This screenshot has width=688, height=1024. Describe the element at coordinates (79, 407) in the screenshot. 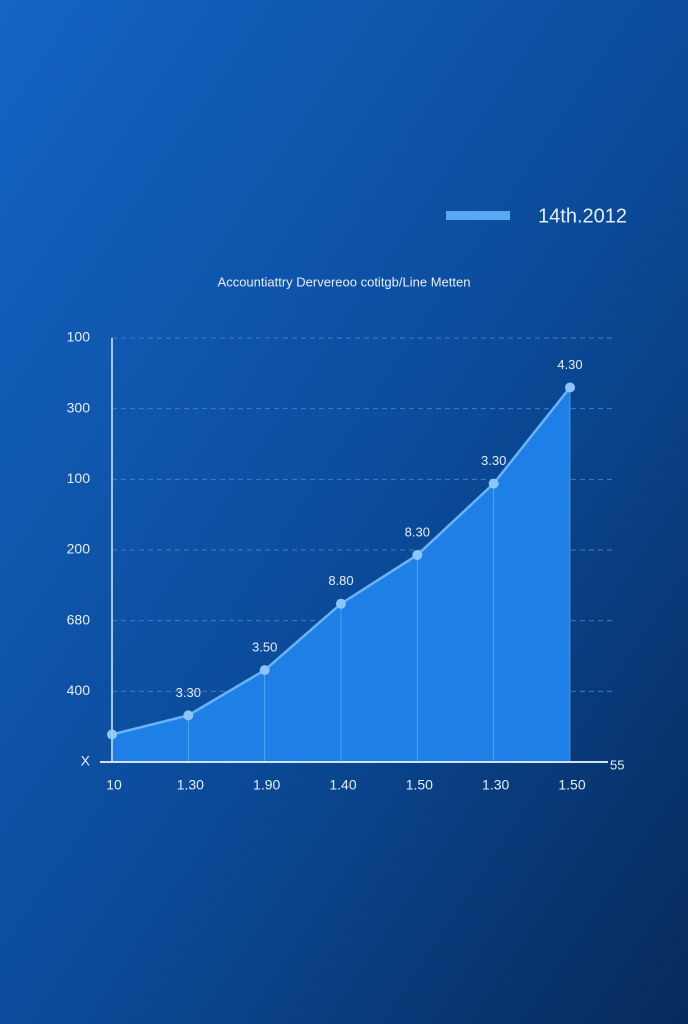

I see `y-tick-label: 300` at that location.